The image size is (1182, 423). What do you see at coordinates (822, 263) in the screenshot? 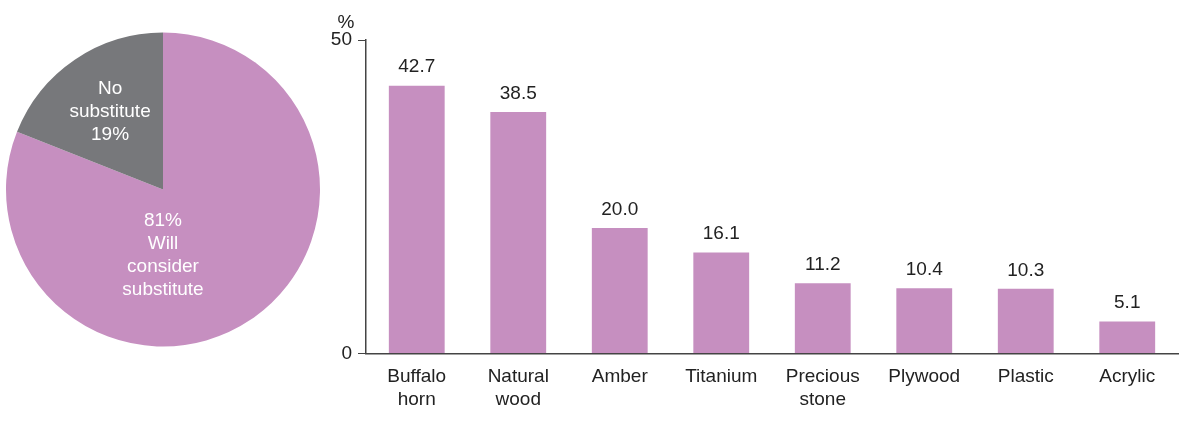
I see `data-label: 11.2` at bounding box center [822, 263].